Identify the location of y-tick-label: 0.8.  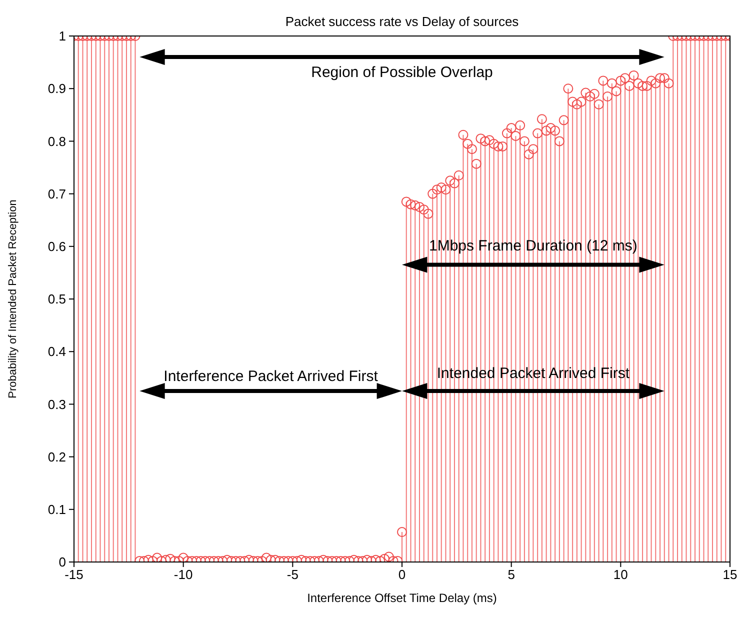
(57, 141).